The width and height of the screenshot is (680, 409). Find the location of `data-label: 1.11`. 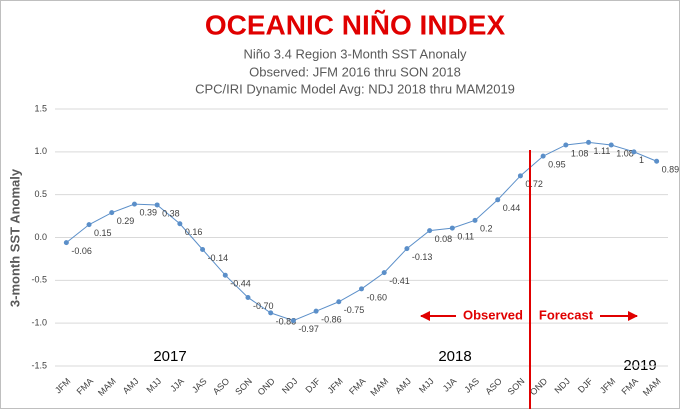

data-label: 1.11 is located at coordinates (602, 151).